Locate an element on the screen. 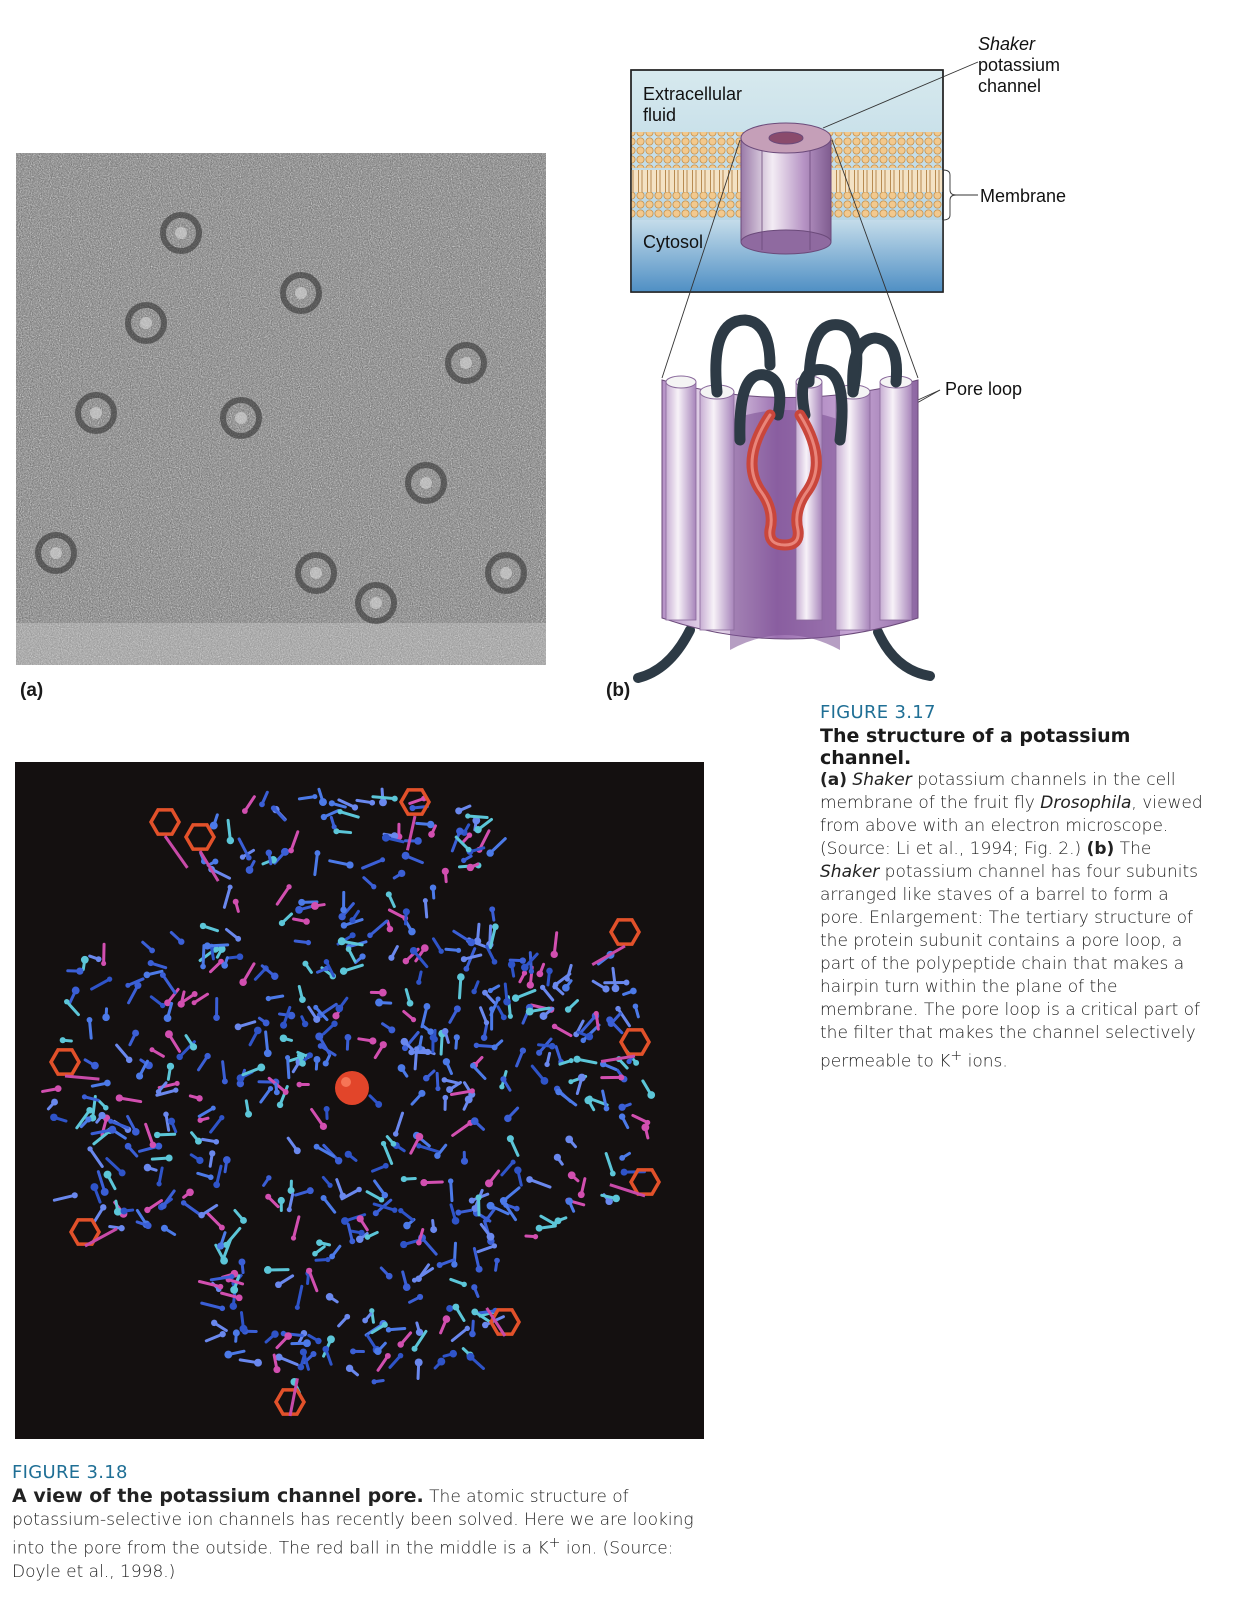 The width and height of the screenshot is (1258, 1624). figure-318-title: A view of the potassium channel pore. is located at coordinates (218, 1496).